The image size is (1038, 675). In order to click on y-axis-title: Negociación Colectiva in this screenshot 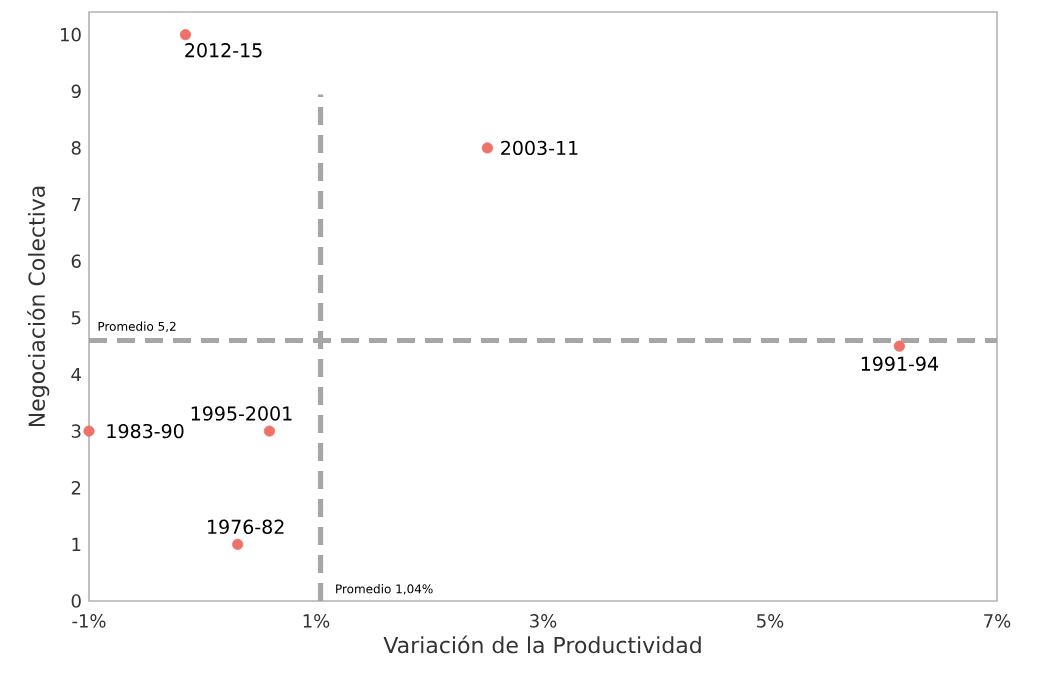, I will do `click(38, 306)`.